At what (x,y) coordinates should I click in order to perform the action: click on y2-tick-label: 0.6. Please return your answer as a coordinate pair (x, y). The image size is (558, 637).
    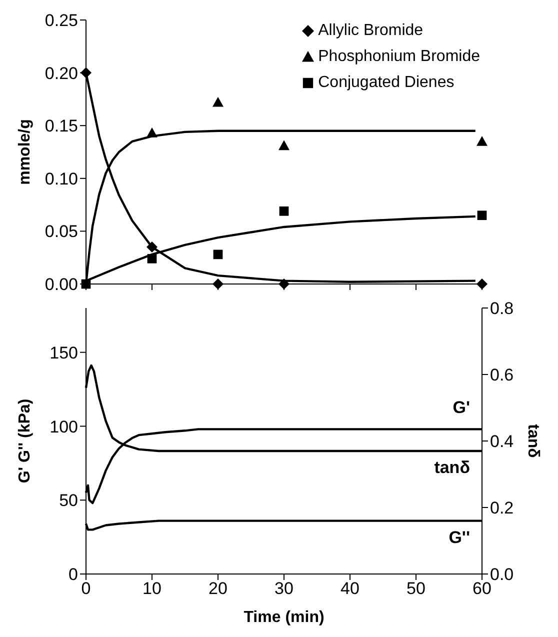
    Looking at the image, I should click on (502, 375).